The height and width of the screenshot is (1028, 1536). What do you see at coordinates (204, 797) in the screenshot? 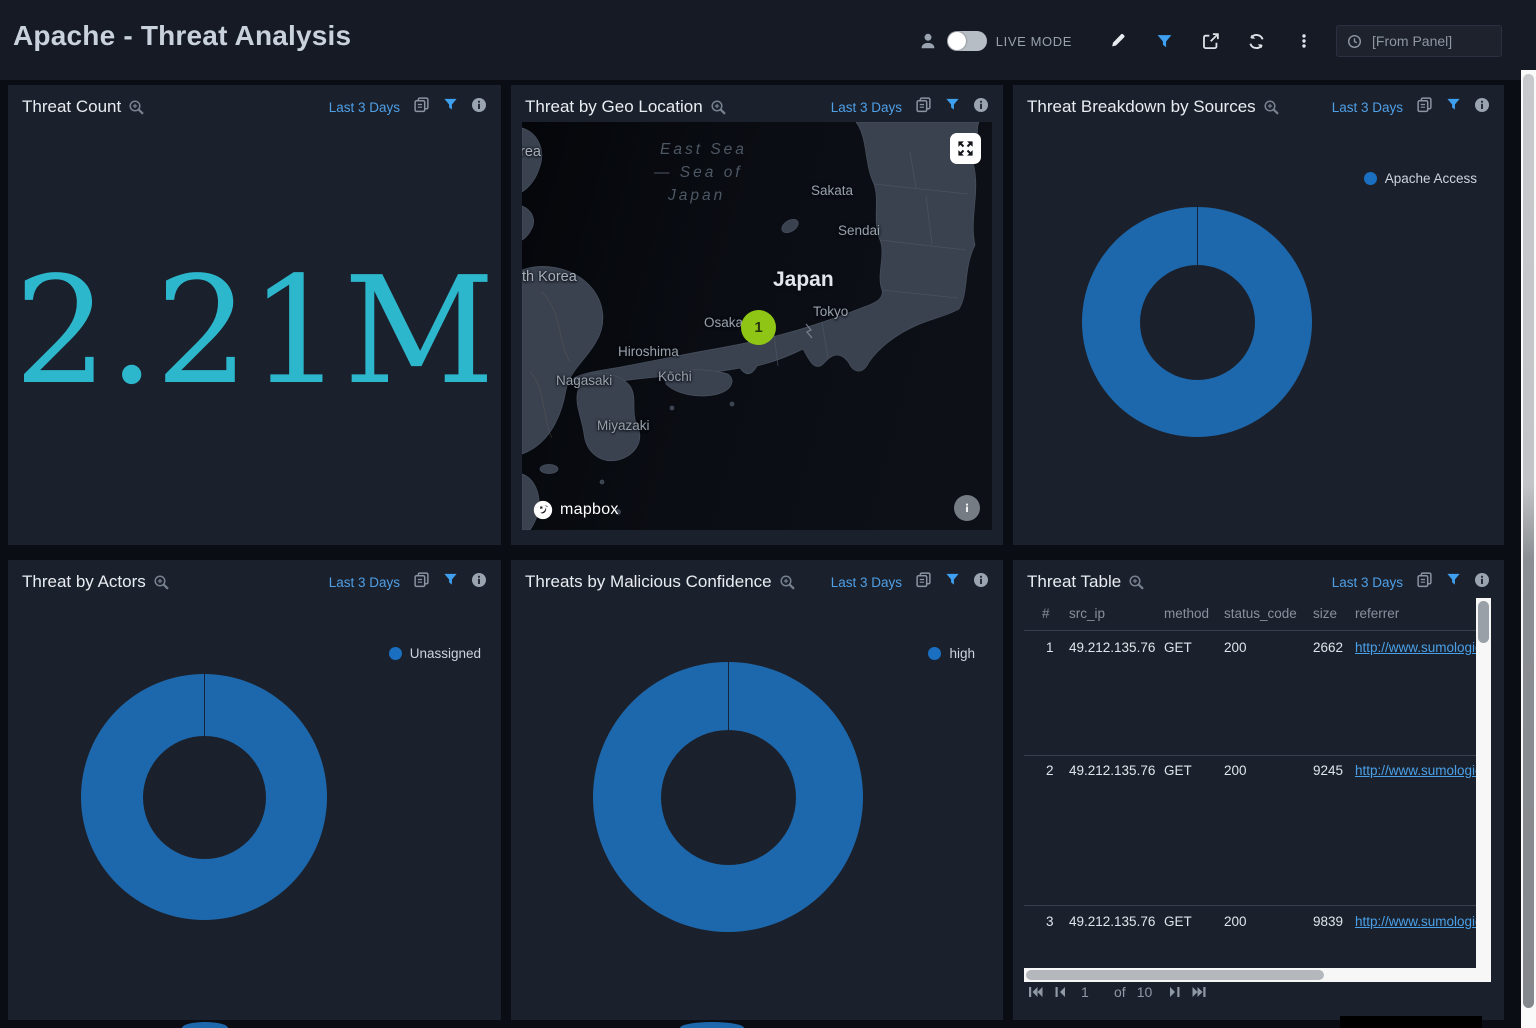
I see `donut-chart-actors` at bounding box center [204, 797].